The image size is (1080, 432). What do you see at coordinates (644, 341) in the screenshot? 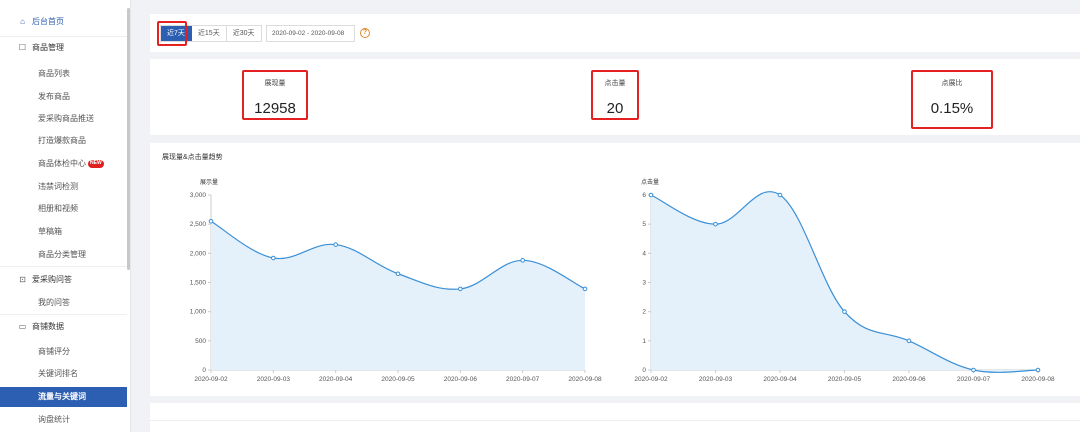
I see `y-tick-label: 1` at bounding box center [644, 341].